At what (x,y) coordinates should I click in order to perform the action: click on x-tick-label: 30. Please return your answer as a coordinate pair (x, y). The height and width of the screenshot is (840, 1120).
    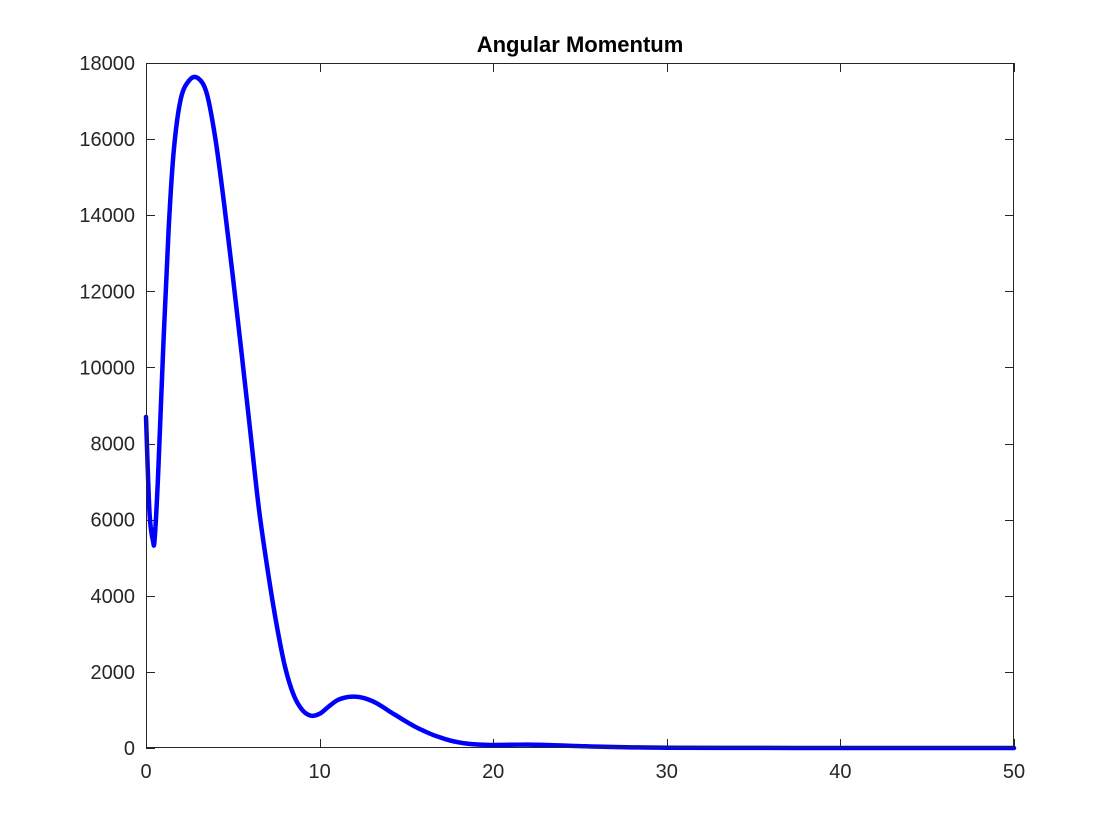
    Looking at the image, I should click on (667, 772).